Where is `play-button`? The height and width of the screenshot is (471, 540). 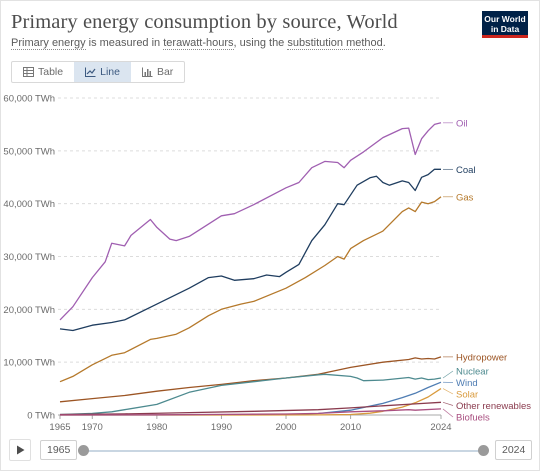
play-button is located at coordinates (20, 450).